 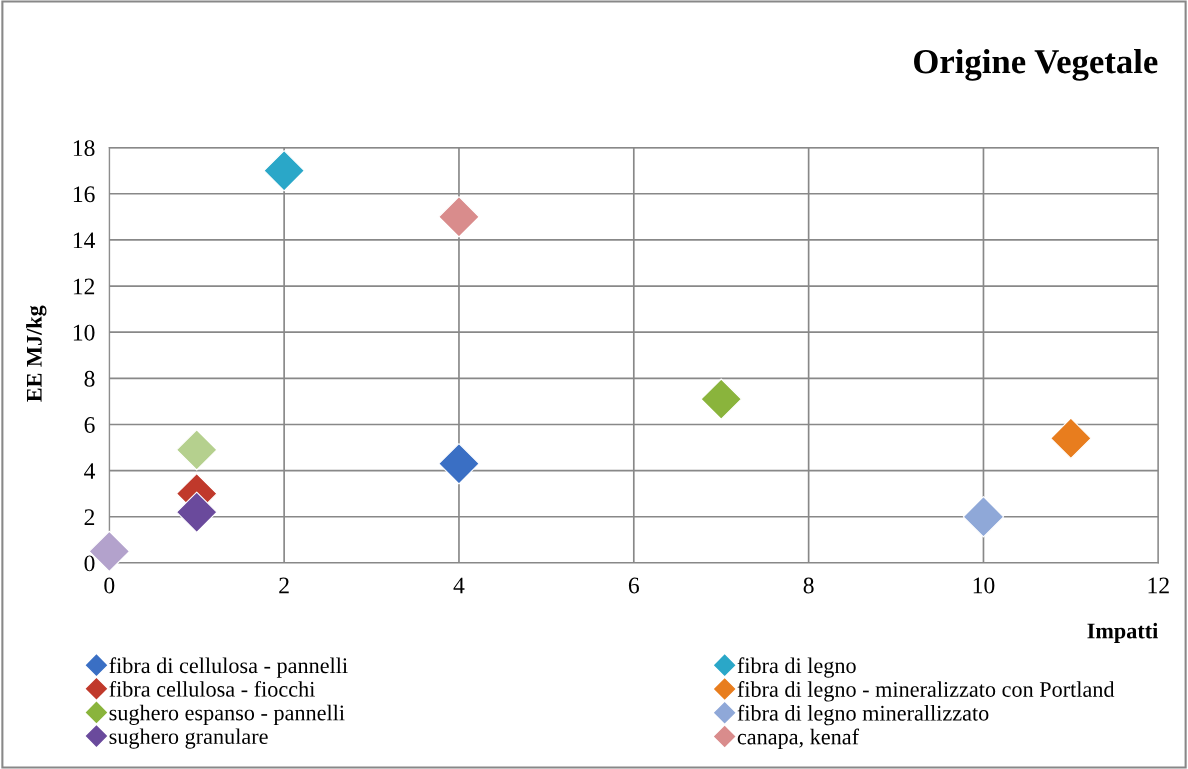 I want to click on legend-label: fibra cellulosa - fiocchi, so click(x=212, y=688).